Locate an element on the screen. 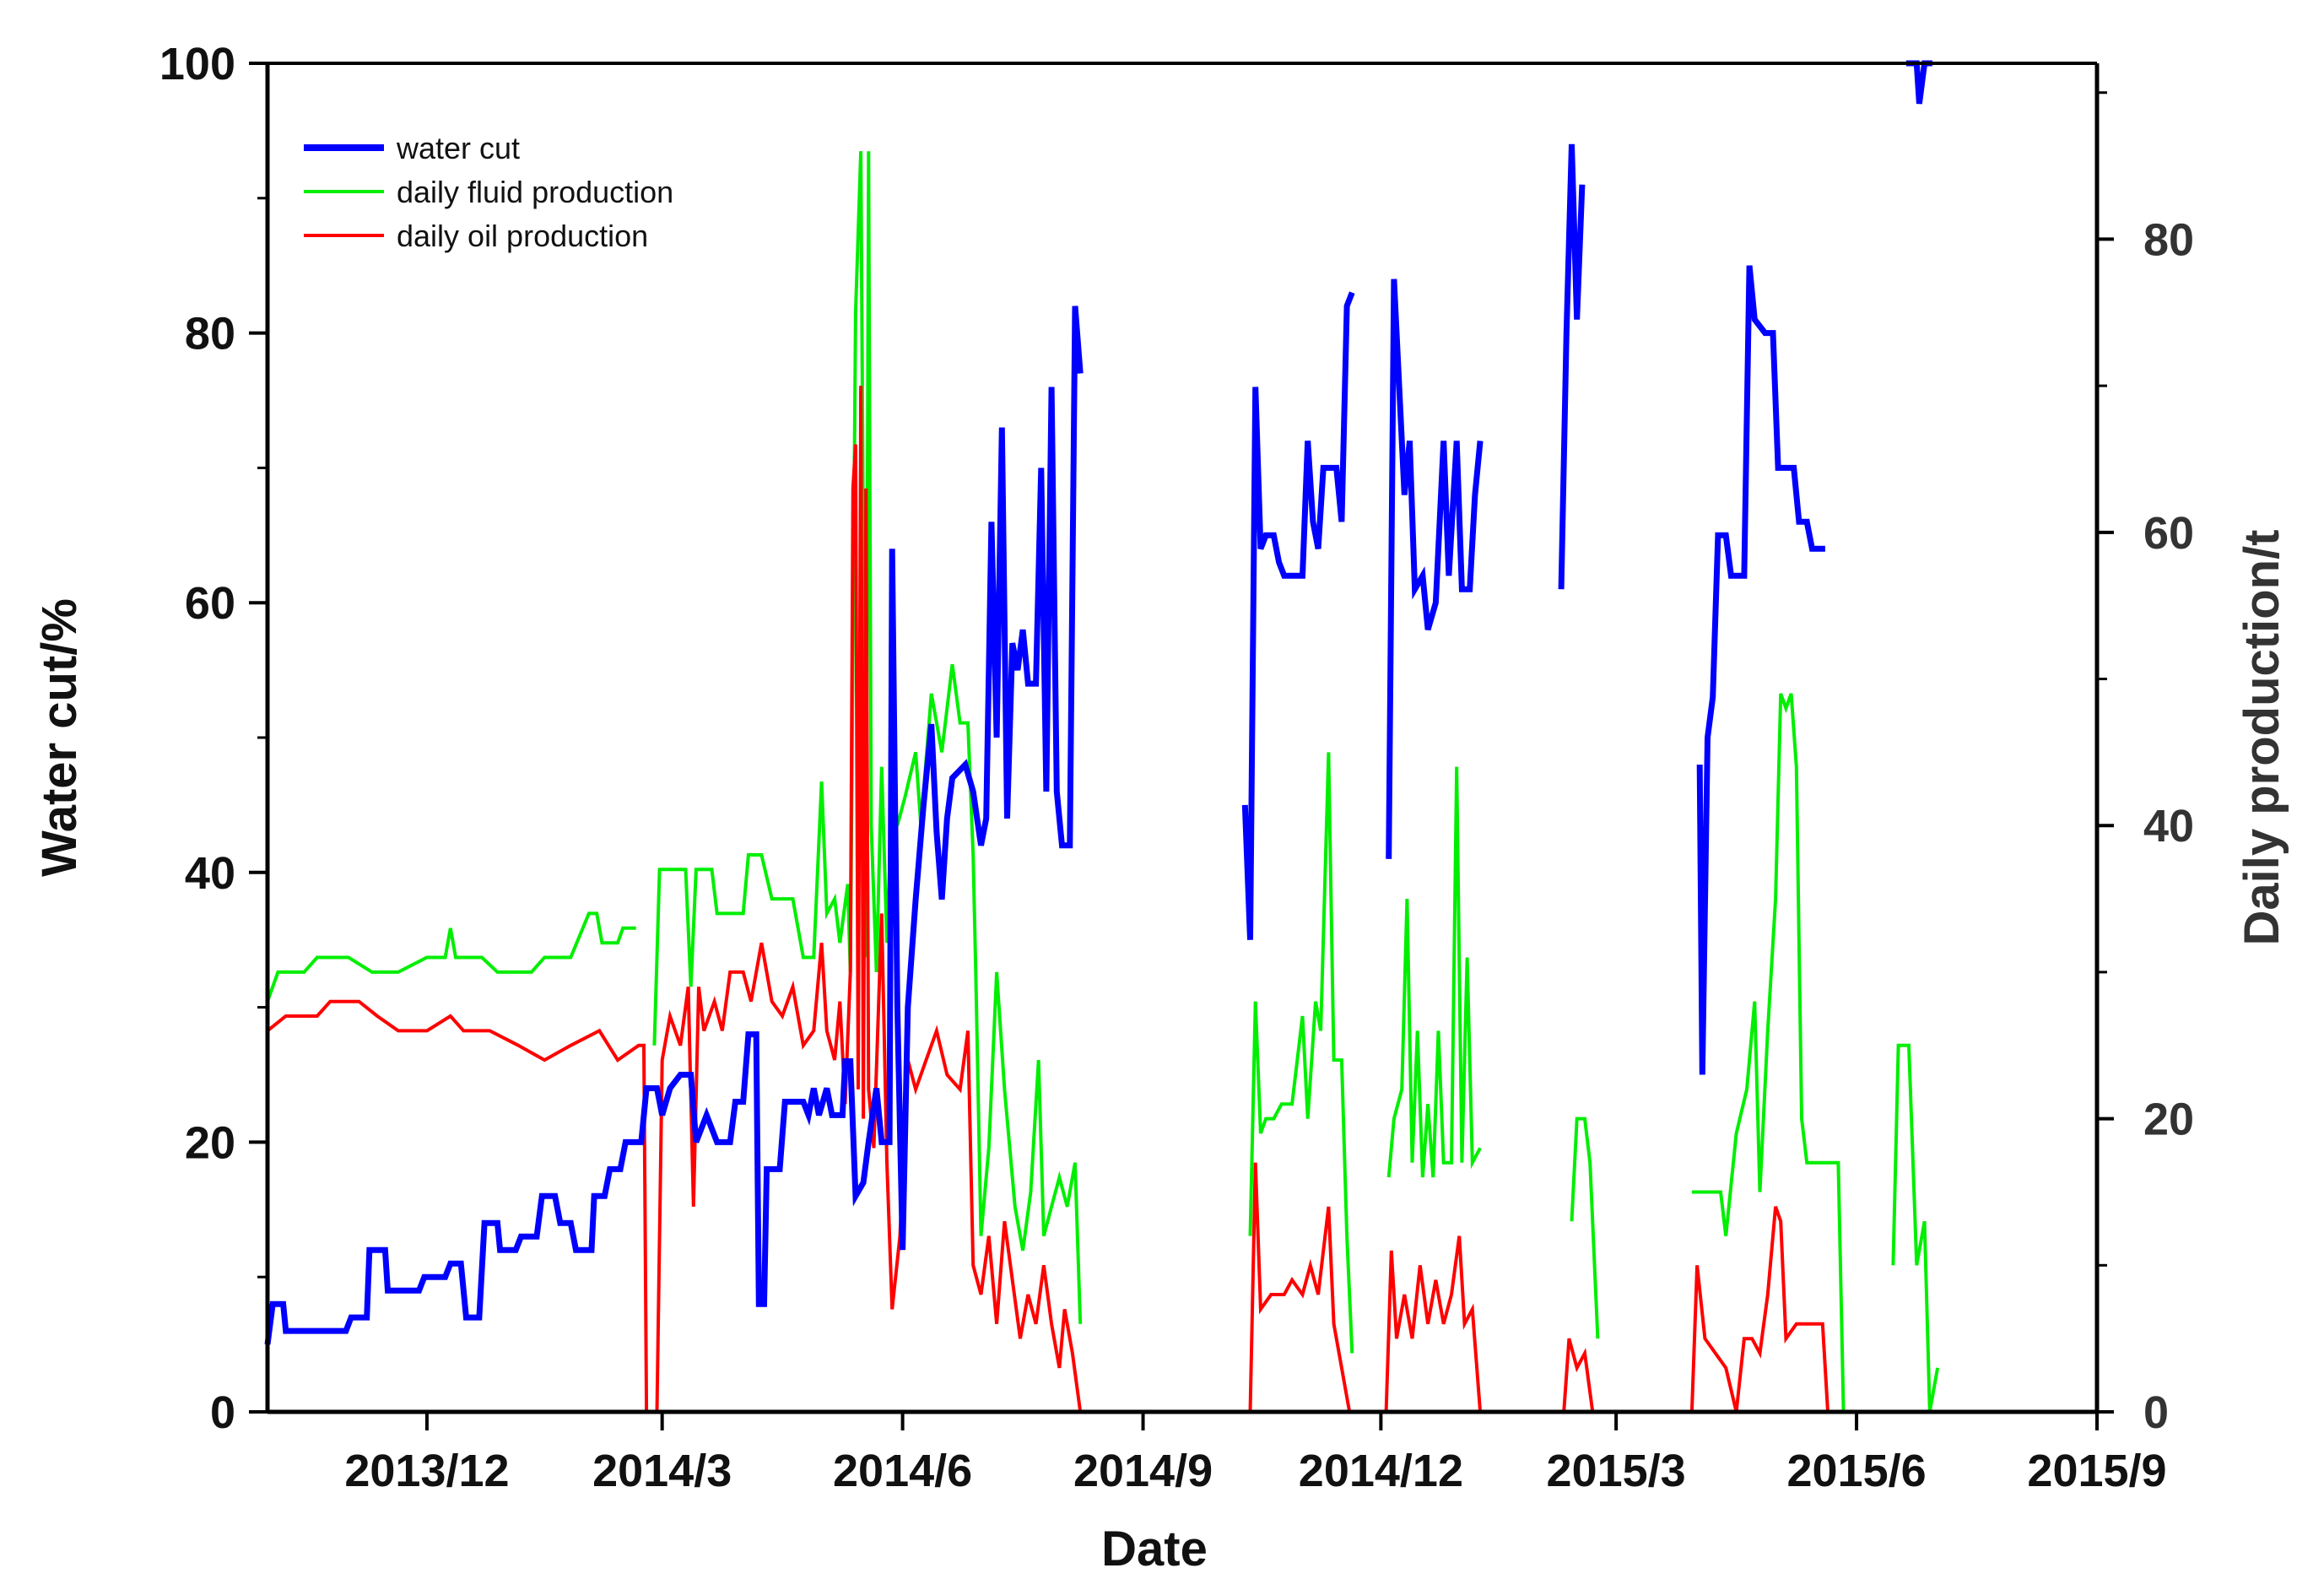 The height and width of the screenshot is (1595, 2324). right-tick-label-20: 20 is located at coordinates (2168, 1120).